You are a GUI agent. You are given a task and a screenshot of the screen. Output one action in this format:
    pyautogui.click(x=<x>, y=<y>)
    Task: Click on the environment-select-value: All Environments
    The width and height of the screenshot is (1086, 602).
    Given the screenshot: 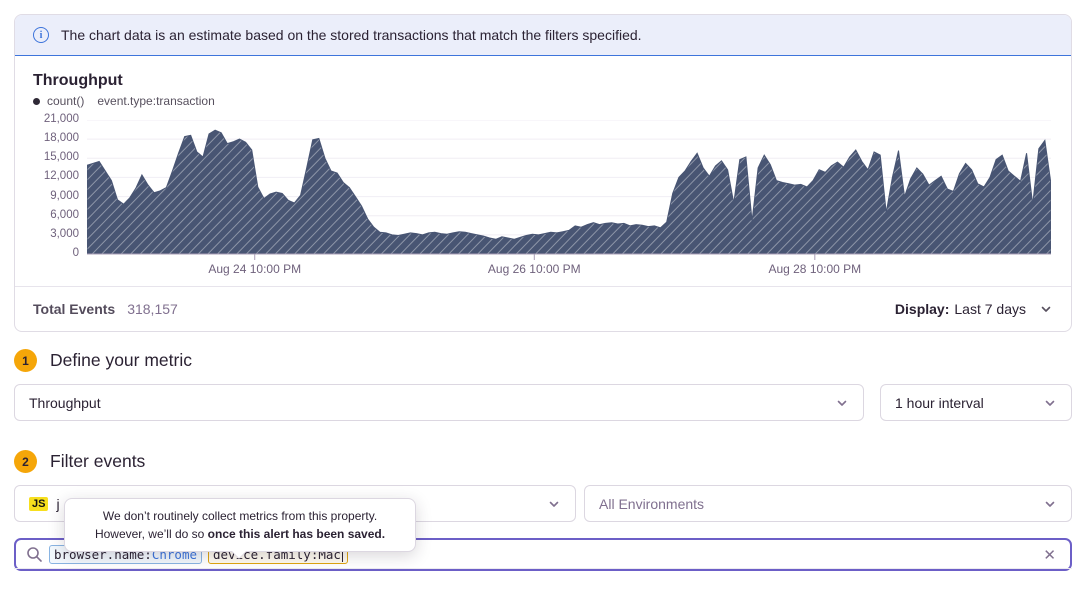 What is the action you would take?
    pyautogui.click(x=652, y=503)
    